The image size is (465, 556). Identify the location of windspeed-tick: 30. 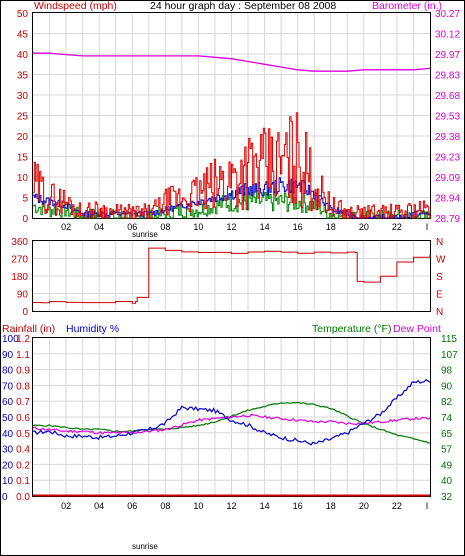
(23, 96).